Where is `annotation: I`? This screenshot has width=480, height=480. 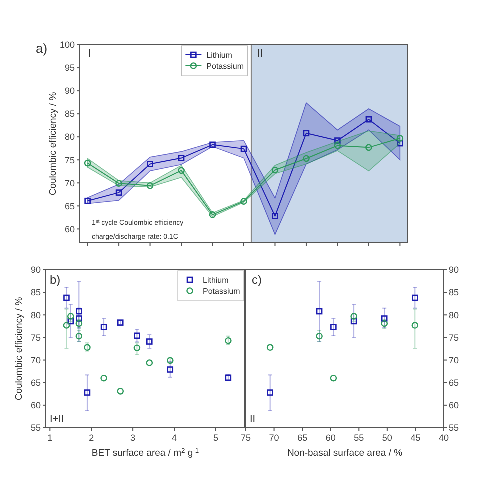
annotation: I is located at coordinates (90, 54).